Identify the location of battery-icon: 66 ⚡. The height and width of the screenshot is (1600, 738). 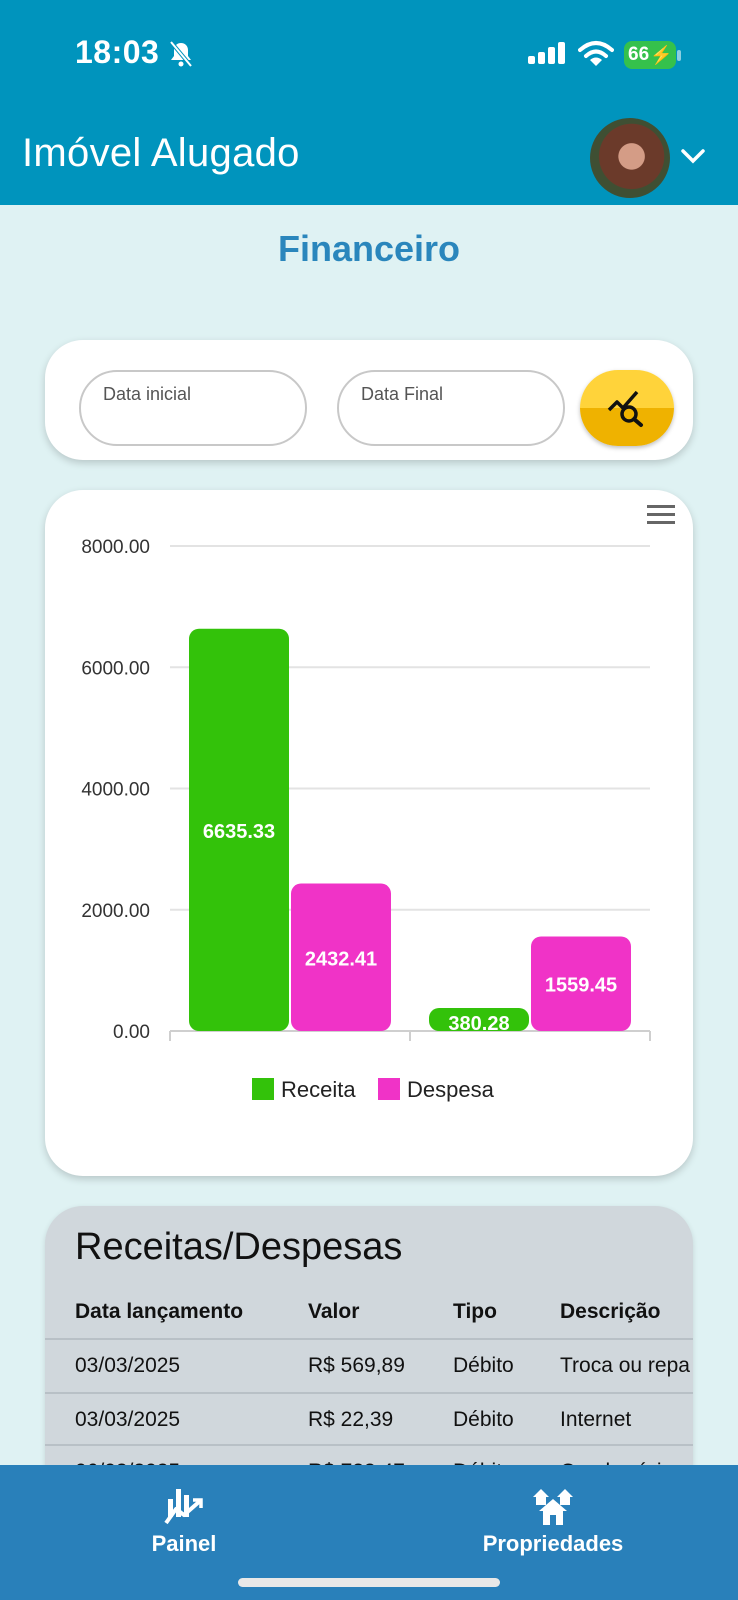
(650, 55).